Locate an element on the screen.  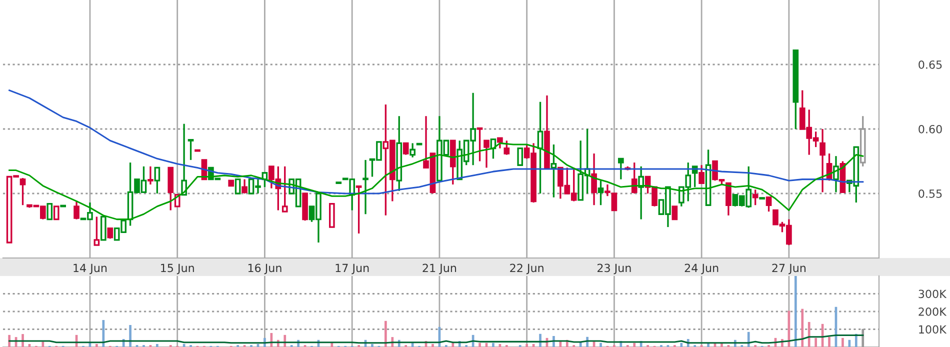
x-tick-label: 22 Jun is located at coordinates (527, 269).